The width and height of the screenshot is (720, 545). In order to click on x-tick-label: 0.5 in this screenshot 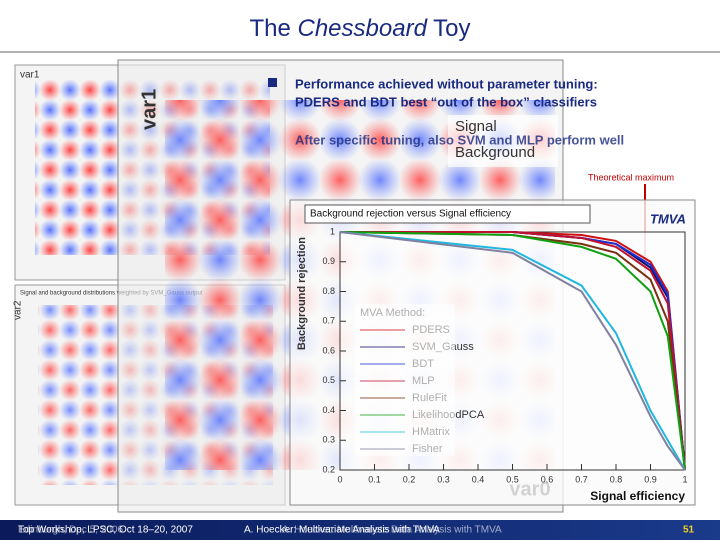, I will do `click(512, 479)`.